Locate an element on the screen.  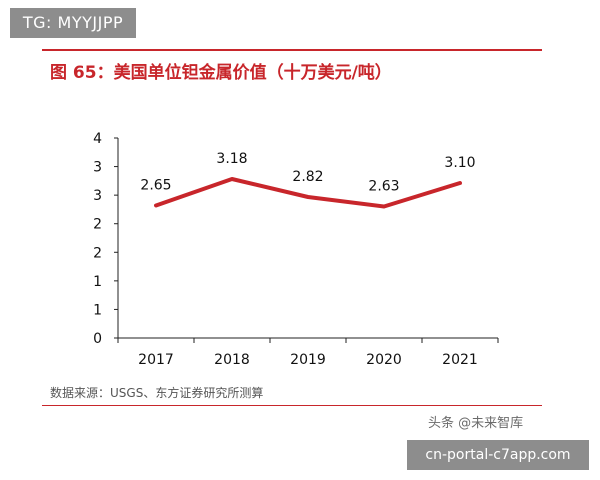
x-axis: 2017 2018 2019 2020 2021 is located at coordinates (308, 352).